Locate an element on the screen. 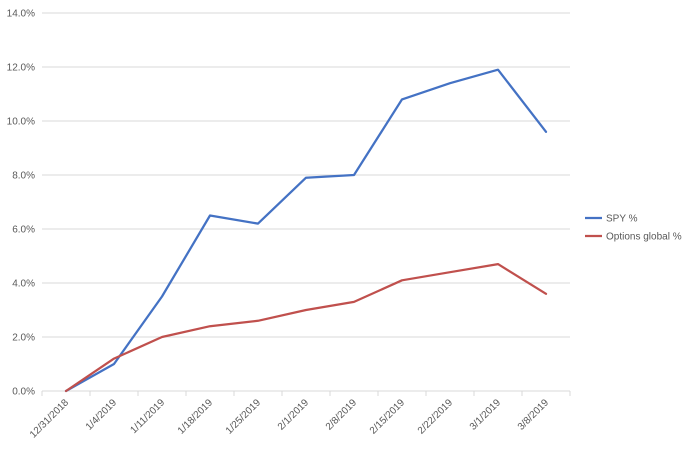 The image size is (688, 453). legend-label: SPY % is located at coordinates (622, 219).